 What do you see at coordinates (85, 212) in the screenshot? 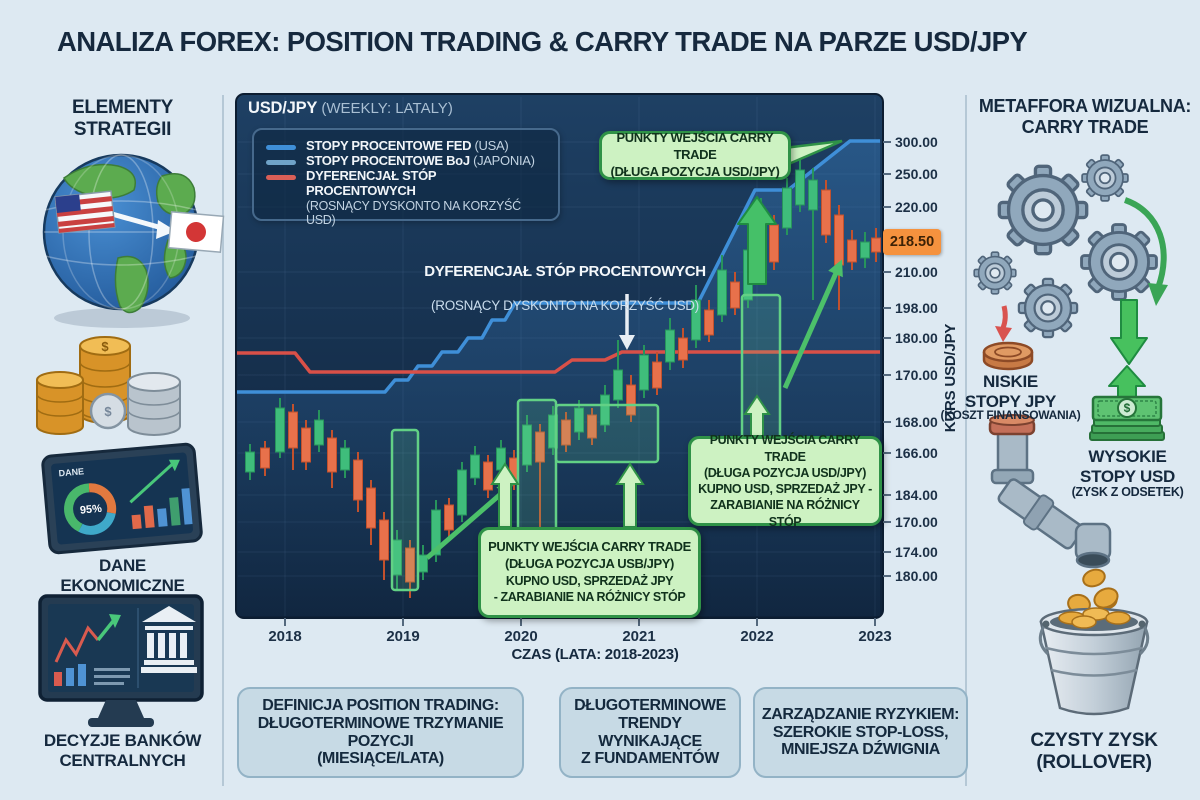
I see `us-flag-icon` at bounding box center [85, 212].